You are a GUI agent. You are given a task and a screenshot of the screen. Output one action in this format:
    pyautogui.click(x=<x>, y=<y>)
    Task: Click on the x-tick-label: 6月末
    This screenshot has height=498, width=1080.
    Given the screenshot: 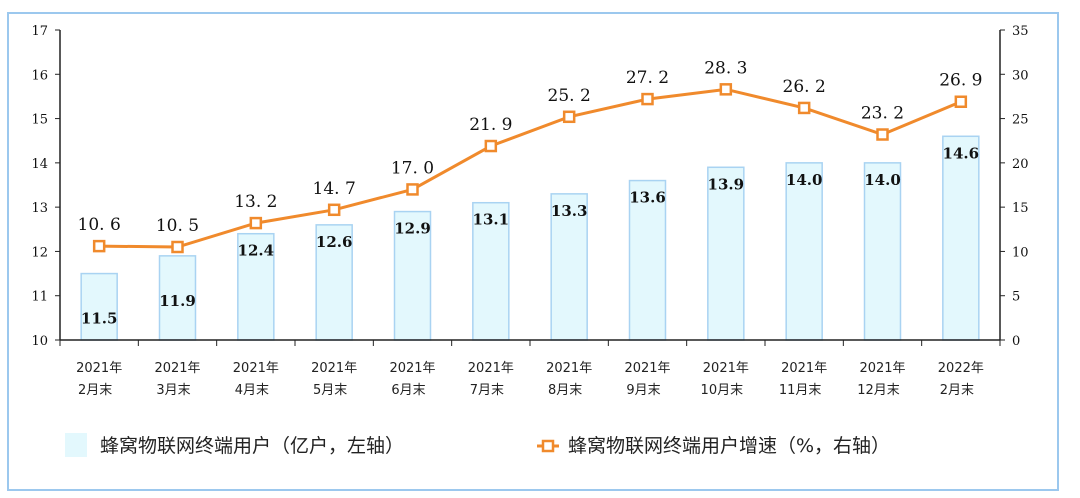 What is the action you would take?
    pyautogui.click(x=408, y=390)
    